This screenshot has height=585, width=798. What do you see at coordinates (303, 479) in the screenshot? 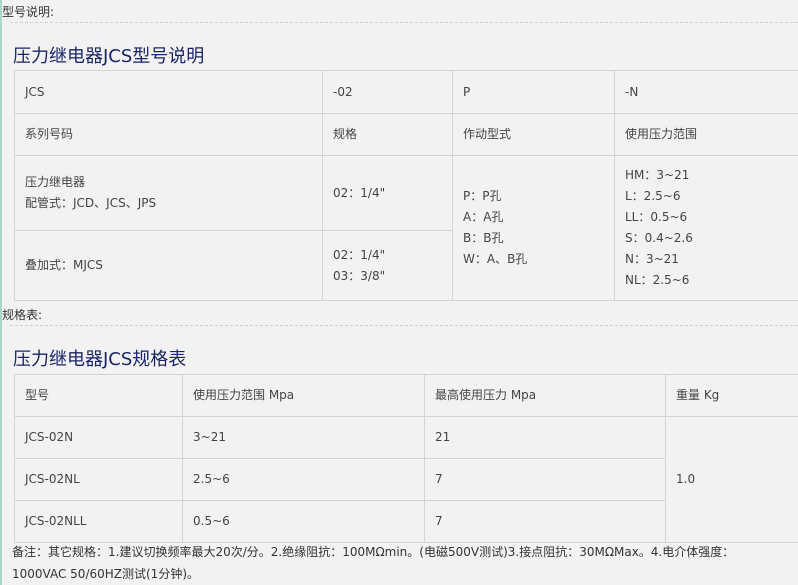
I see `cell: 2.5~6` at bounding box center [303, 479].